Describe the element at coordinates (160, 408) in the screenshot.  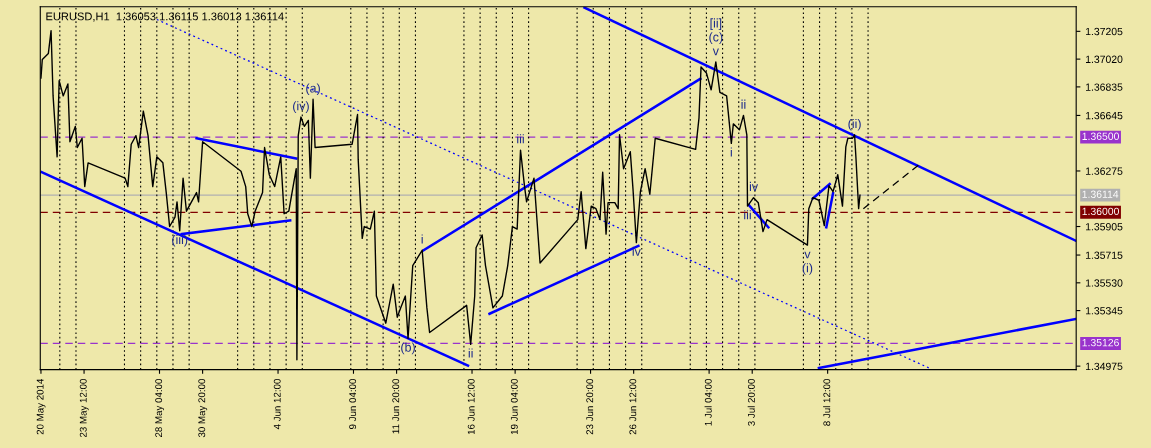
I see `x-tick-label: 28 May 04:00` at that location.